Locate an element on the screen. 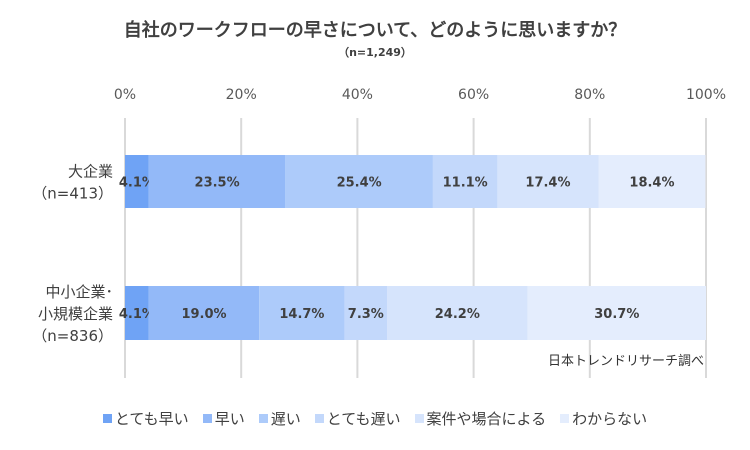 The height and width of the screenshot is (450, 750). data-label: 11.1% is located at coordinates (465, 183).